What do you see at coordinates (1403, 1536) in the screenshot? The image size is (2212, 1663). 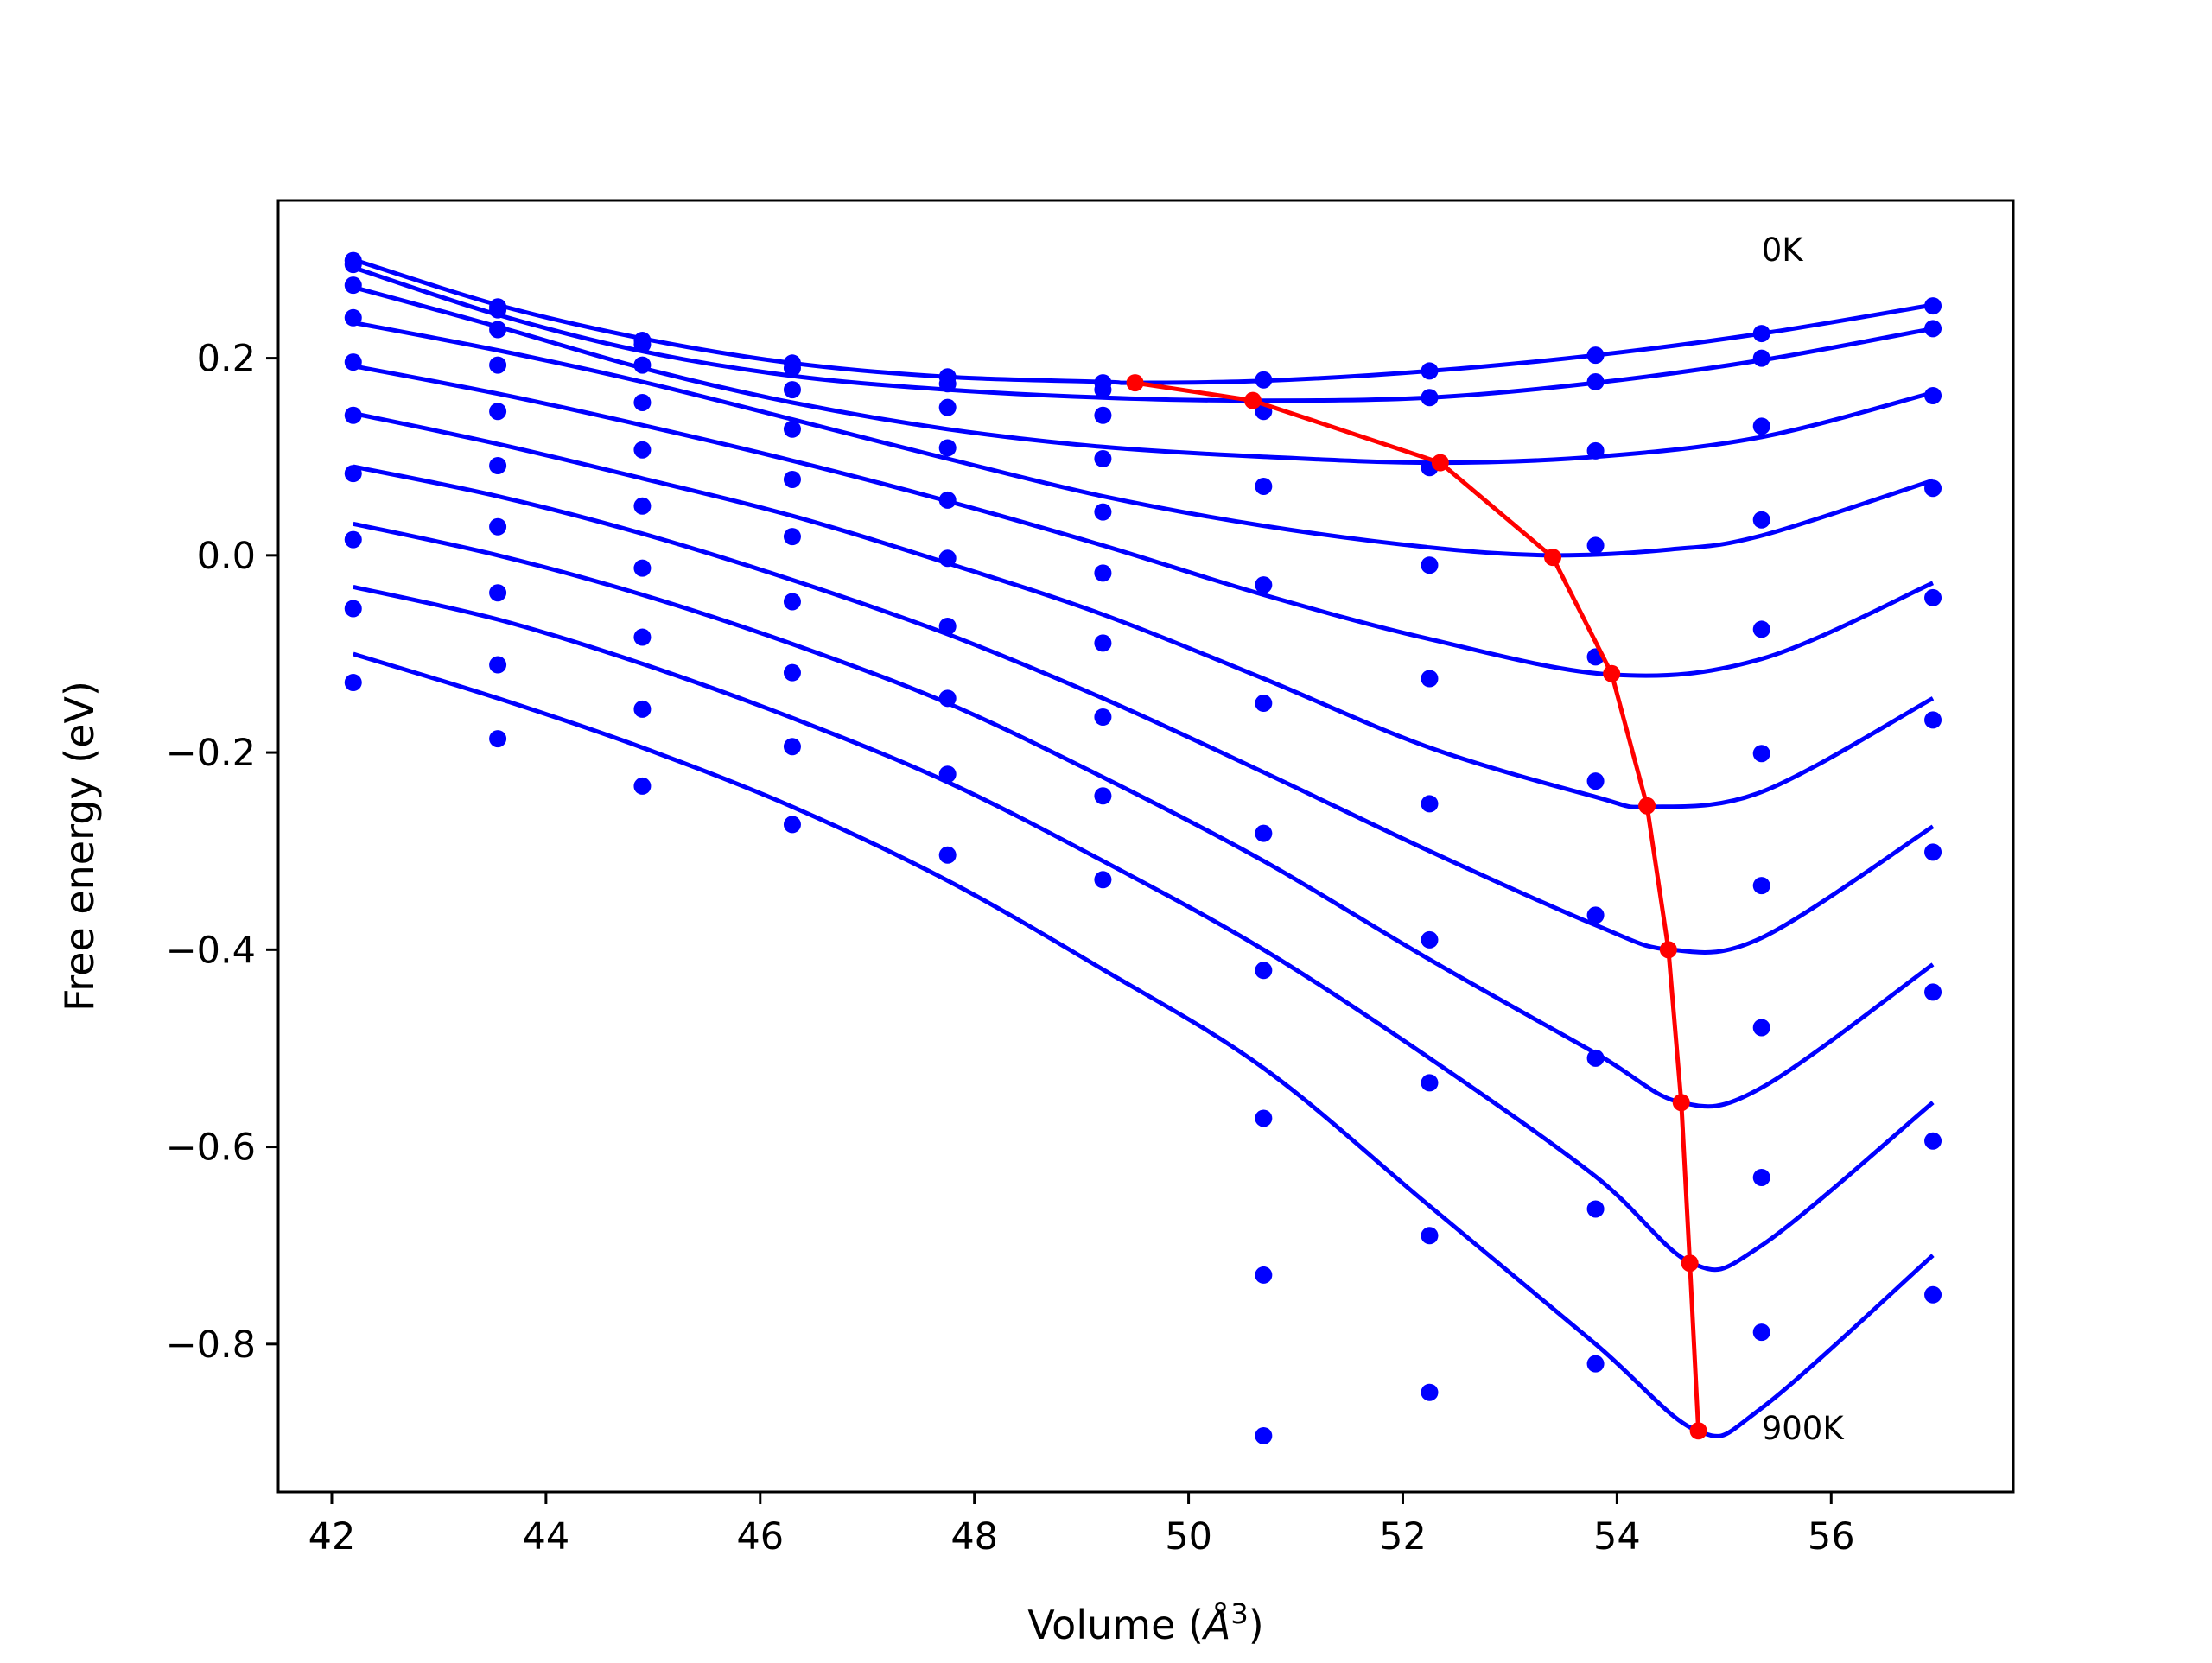 I see `x-tick-label-5: 52` at bounding box center [1403, 1536].